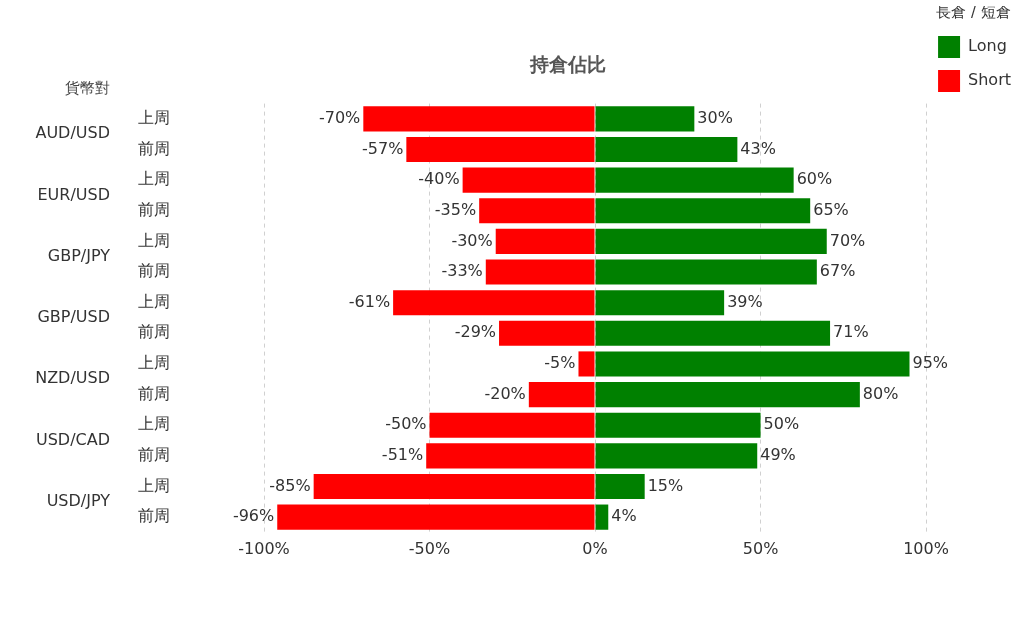  What do you see at coordinates (930, 363) in the screenshot?
I see `data-label: 95%` at bounding box center [930, 363].